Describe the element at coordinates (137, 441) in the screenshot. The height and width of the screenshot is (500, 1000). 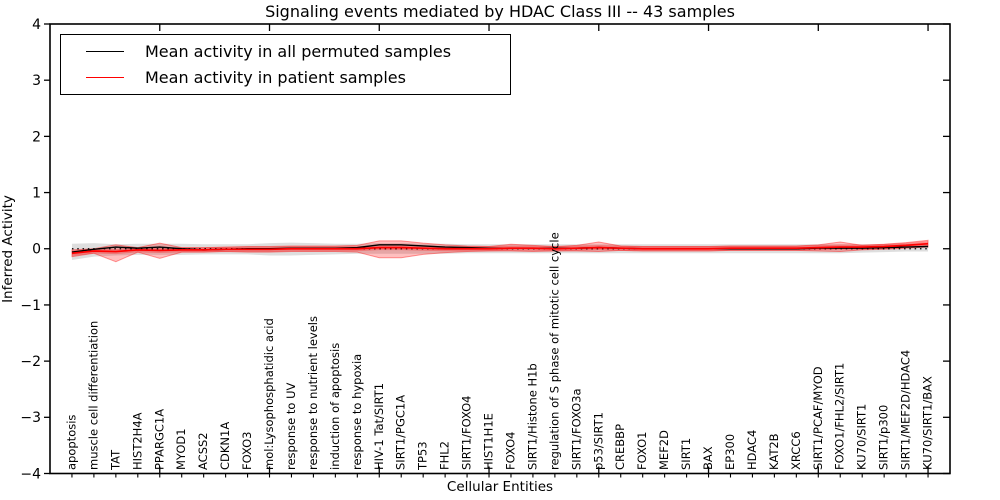
I see `x-tick-label: HIST2H4A` at that location.